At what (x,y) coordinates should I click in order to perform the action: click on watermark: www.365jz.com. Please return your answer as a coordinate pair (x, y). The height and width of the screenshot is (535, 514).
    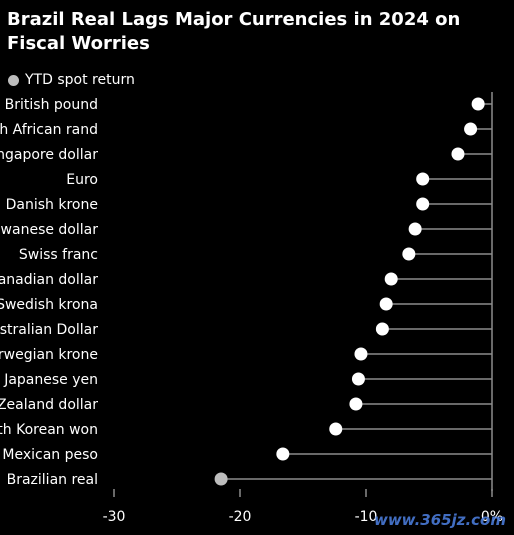
    Looking at the image, I should click on (439, 520).